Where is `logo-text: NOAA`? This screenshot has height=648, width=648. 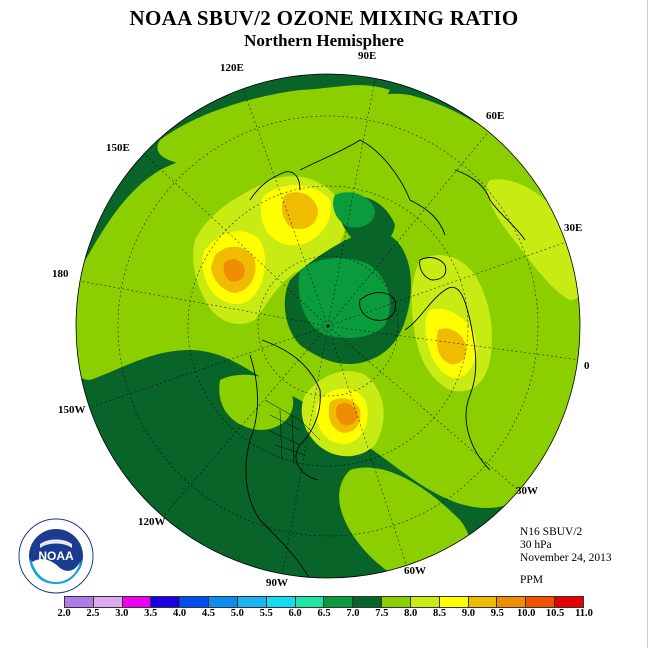
logo-text: NOAA is located at coordinates (56, 556).